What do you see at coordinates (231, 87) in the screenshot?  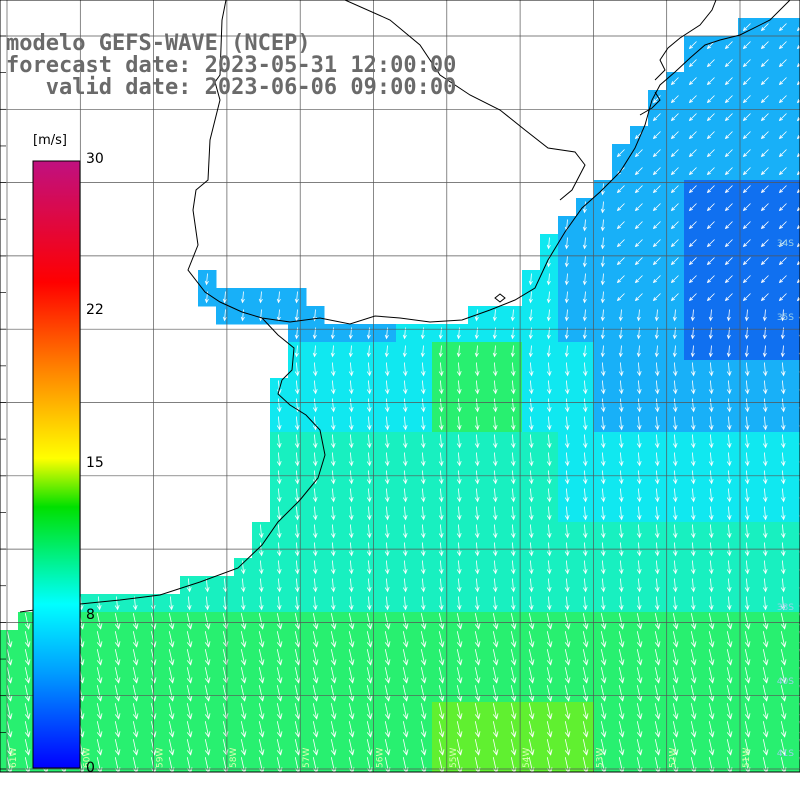 I see `title-valid-date: valid date: 2023-06-06 09:00:00` at bounding box center [231, 87].